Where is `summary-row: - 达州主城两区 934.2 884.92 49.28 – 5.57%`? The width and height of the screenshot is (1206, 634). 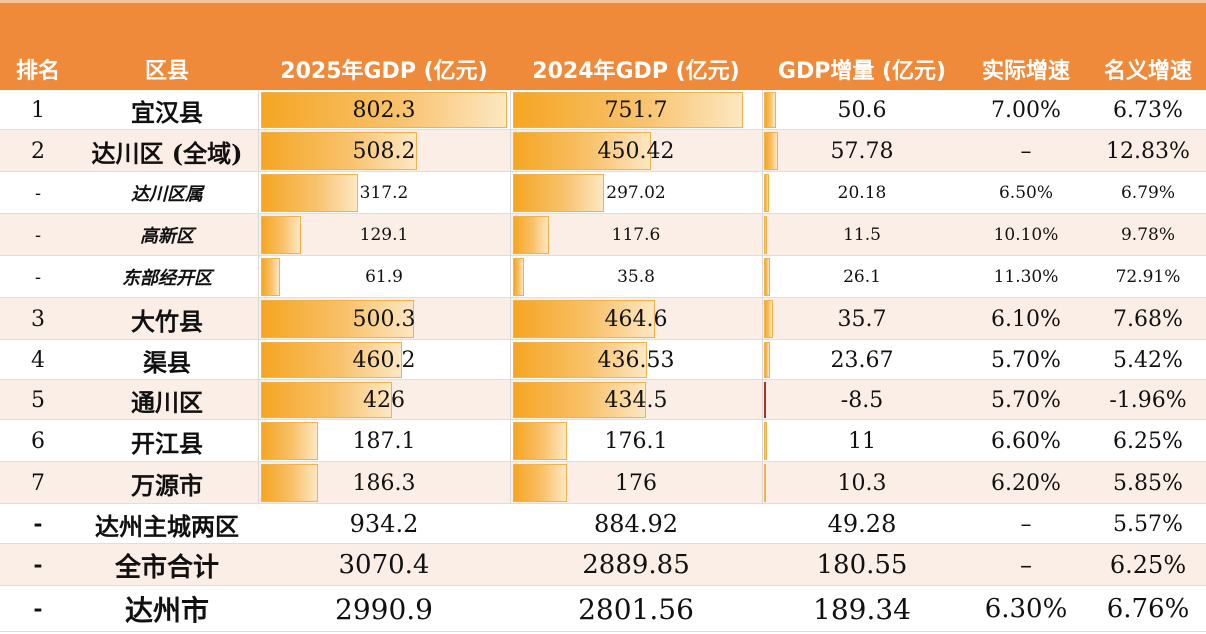
summary-row: - 达州主城两区 934.2 884.92 49.28 – 5.57% is located at coordinates (603, 524).